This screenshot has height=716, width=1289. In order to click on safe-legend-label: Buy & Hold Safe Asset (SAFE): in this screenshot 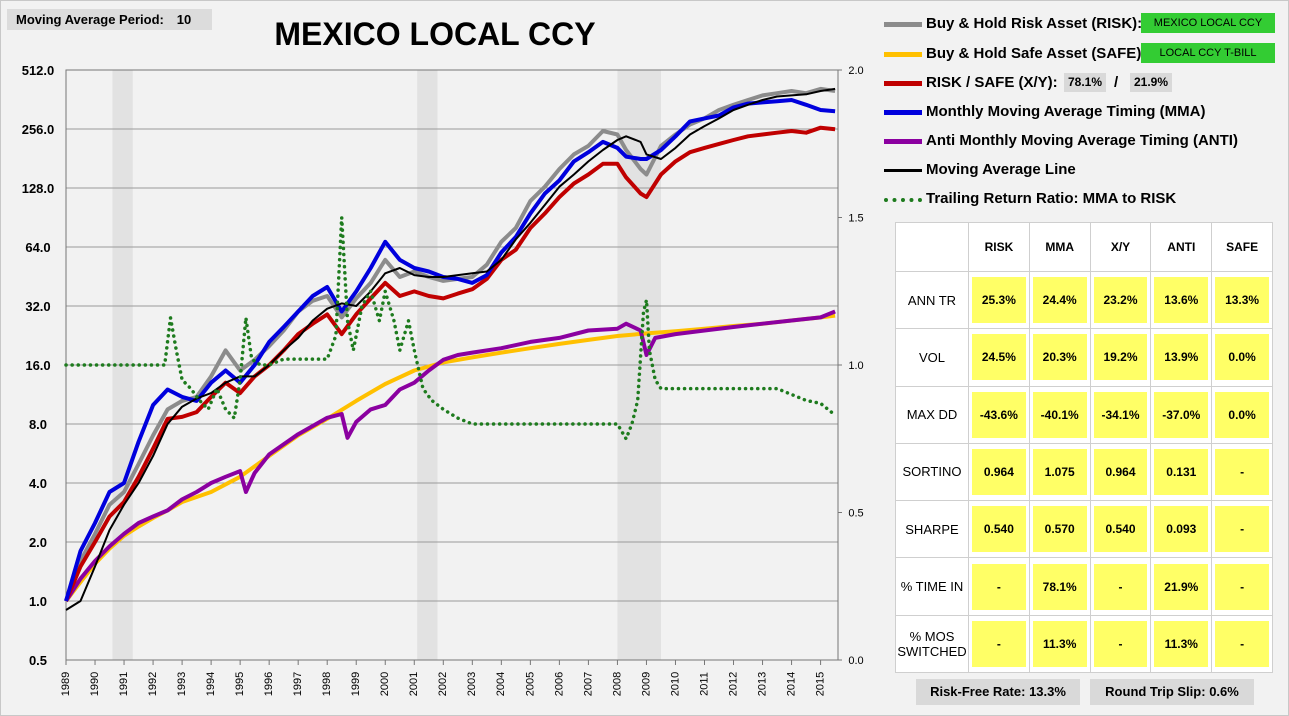, I will do `click(1036, 53)`.